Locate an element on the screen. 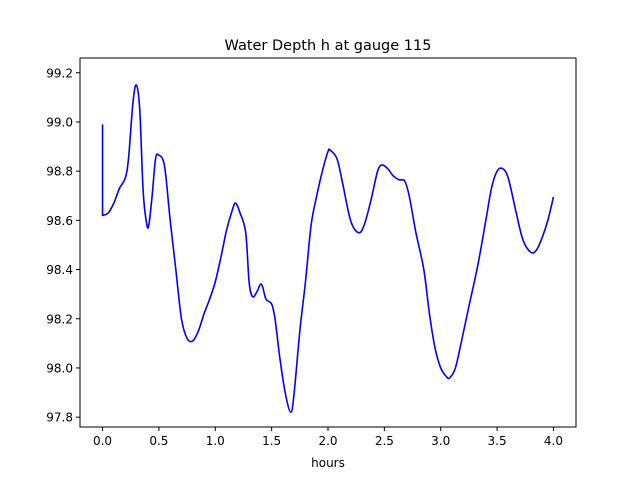  y-tick-label: 97.8 is located at coordinates (59, 418).